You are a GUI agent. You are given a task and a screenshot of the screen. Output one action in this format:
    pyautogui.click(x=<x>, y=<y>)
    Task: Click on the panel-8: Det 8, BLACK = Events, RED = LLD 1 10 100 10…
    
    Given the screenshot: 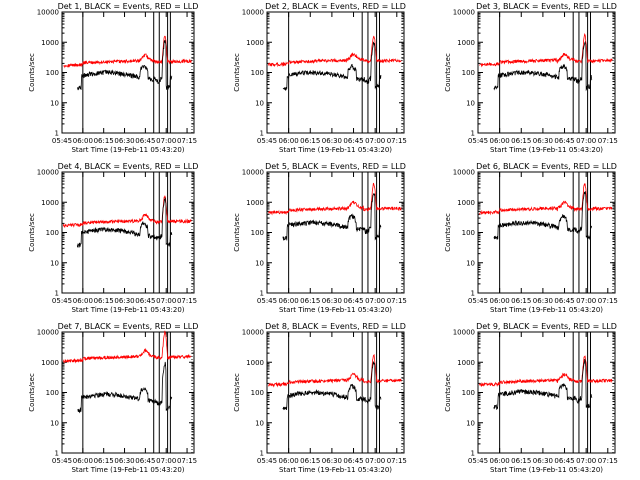 What is the action you would take?
    pyautogui.click(x=320, y=398)
    